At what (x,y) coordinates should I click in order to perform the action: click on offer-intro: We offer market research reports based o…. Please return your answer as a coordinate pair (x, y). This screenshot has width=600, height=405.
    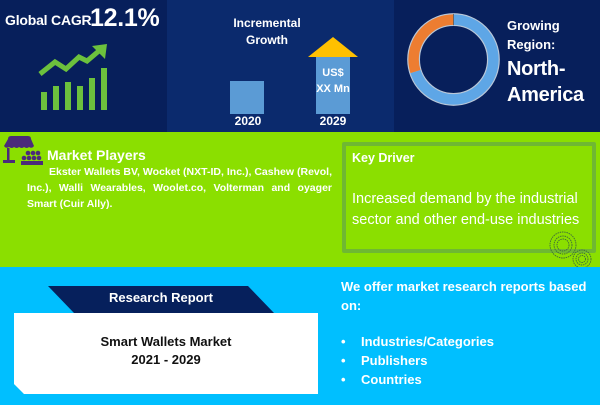
    Looking at the image, I should click on (464, 296).